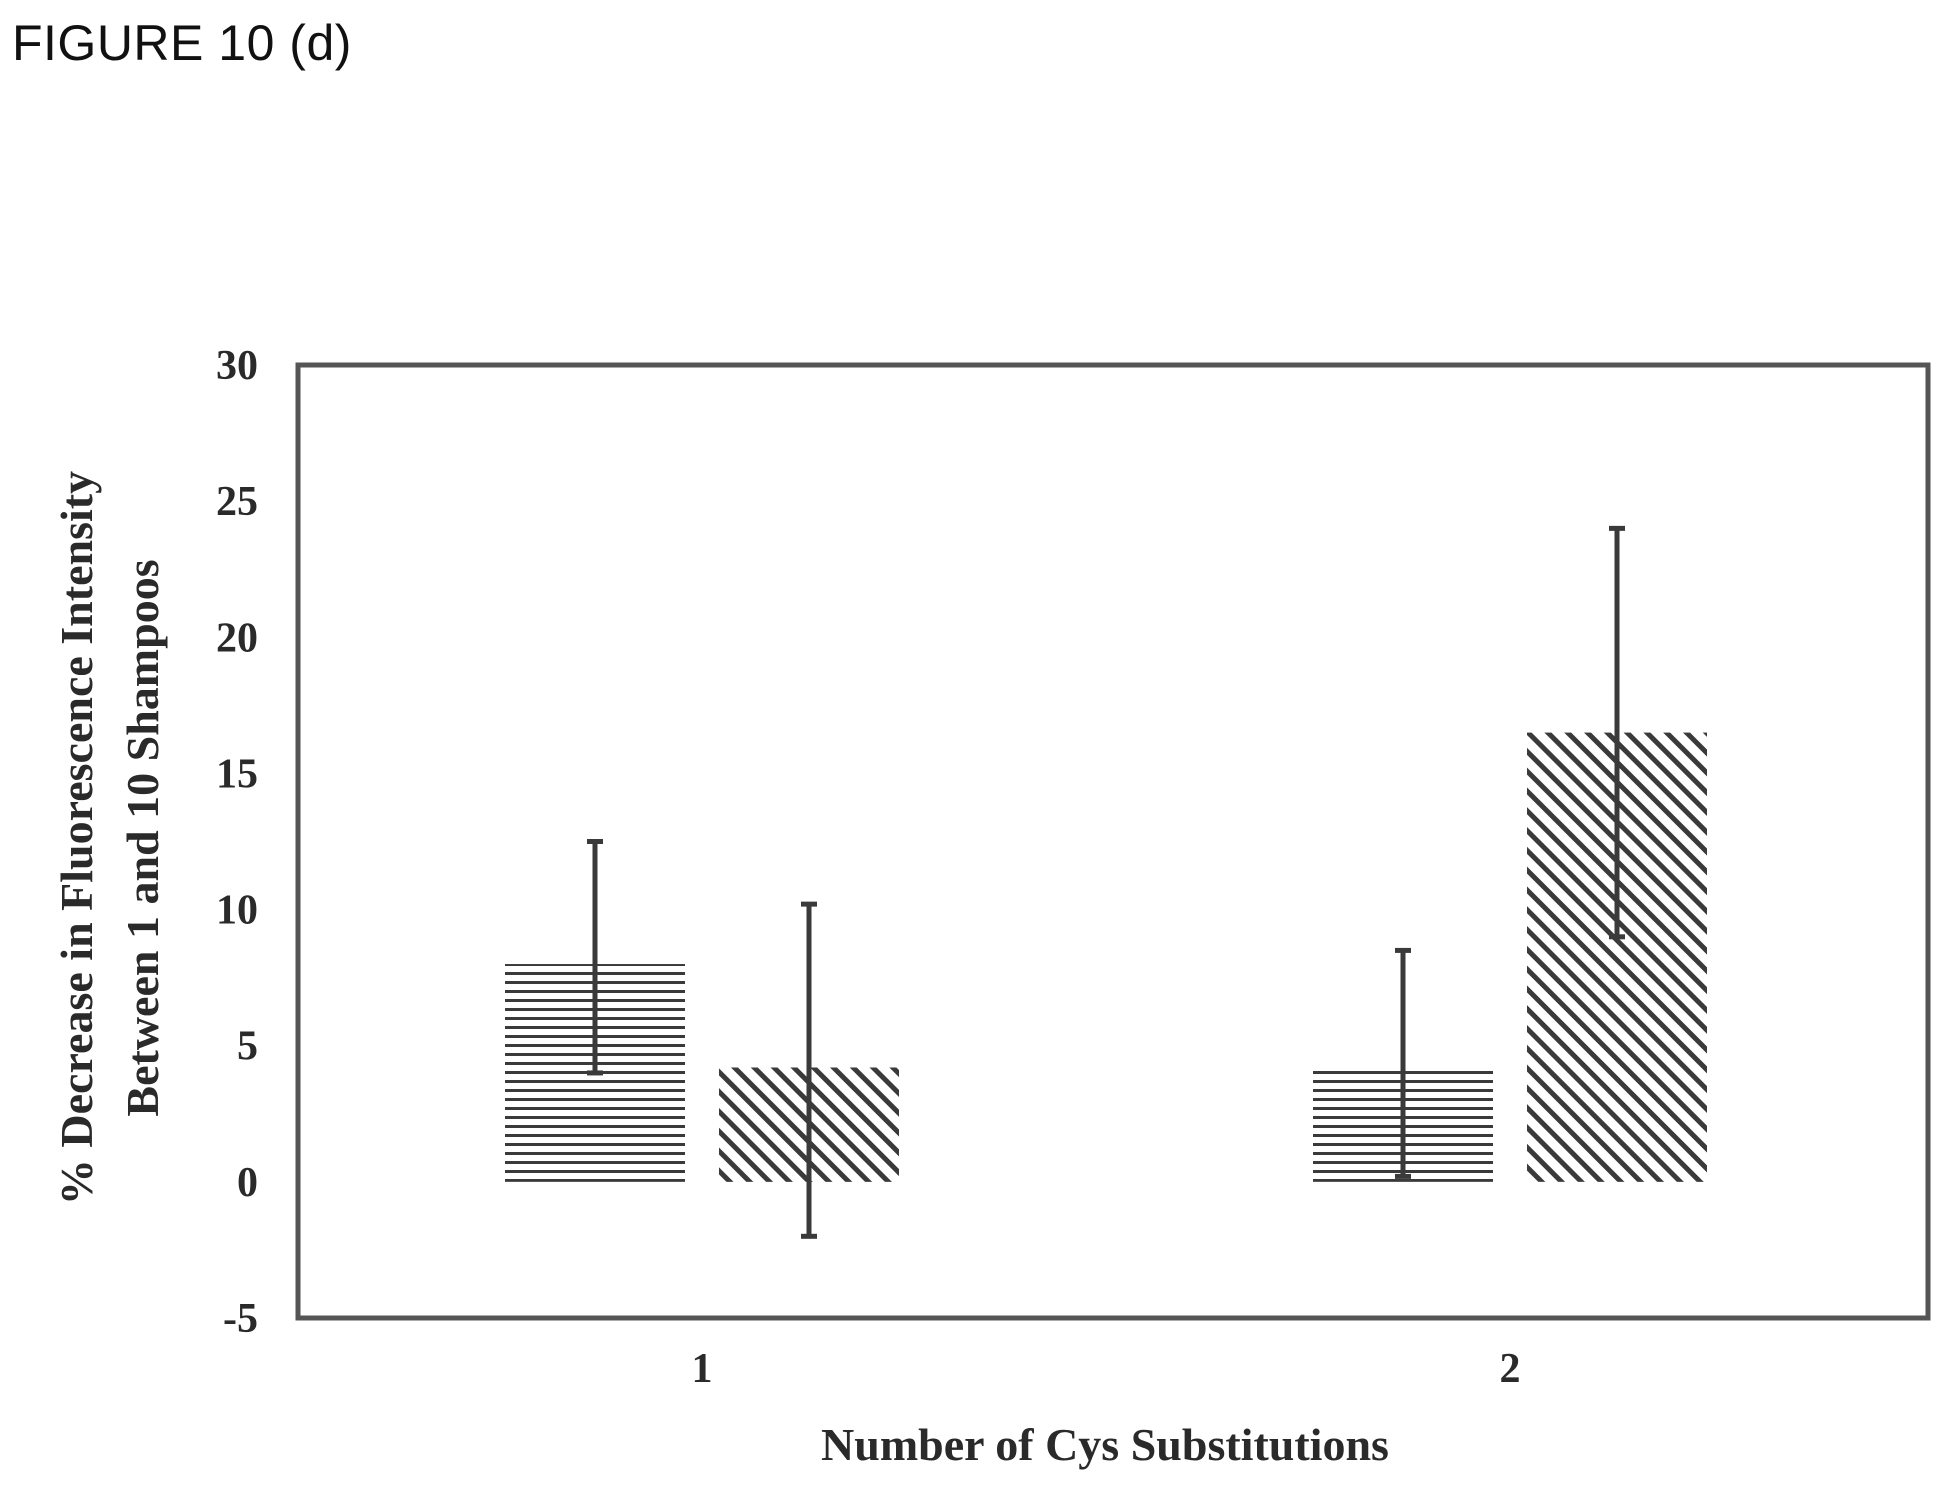 This screenshot has width=1945, height=1485. What do you see at coordinates (237, 366) in the screenshot?
I see `y-tick-label: 30` at bounding box center [237, 366].